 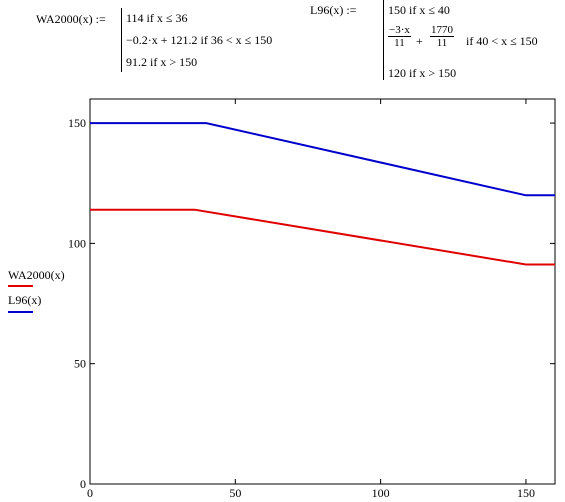 I want to click on series-line-wa2000, so click(x=322, y=237).